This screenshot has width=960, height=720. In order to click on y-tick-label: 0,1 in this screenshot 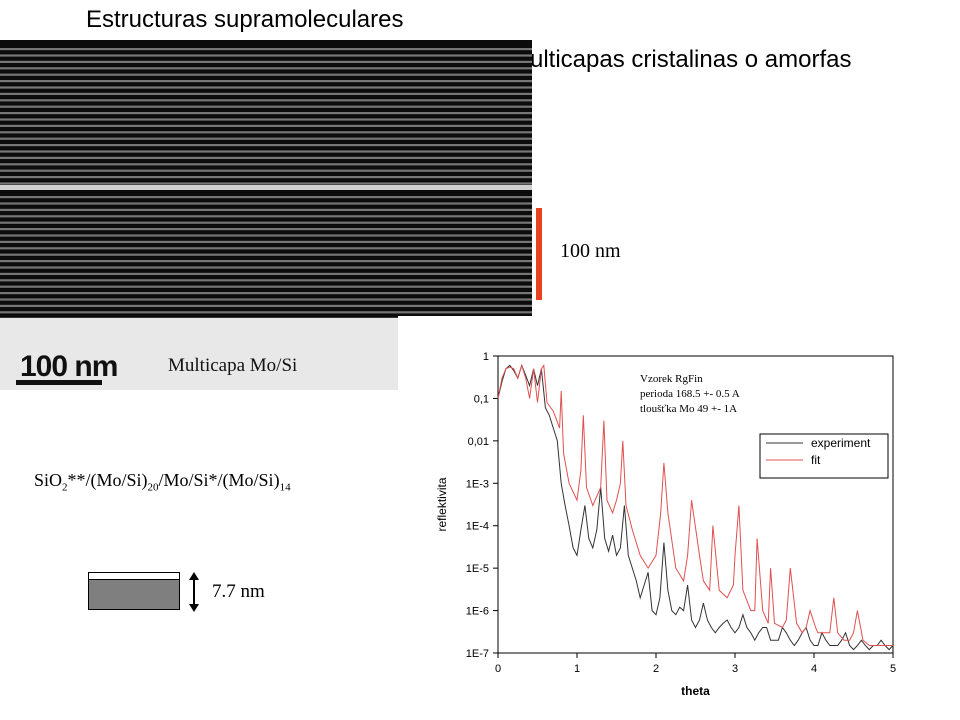, I will do `click(481, 399)`.